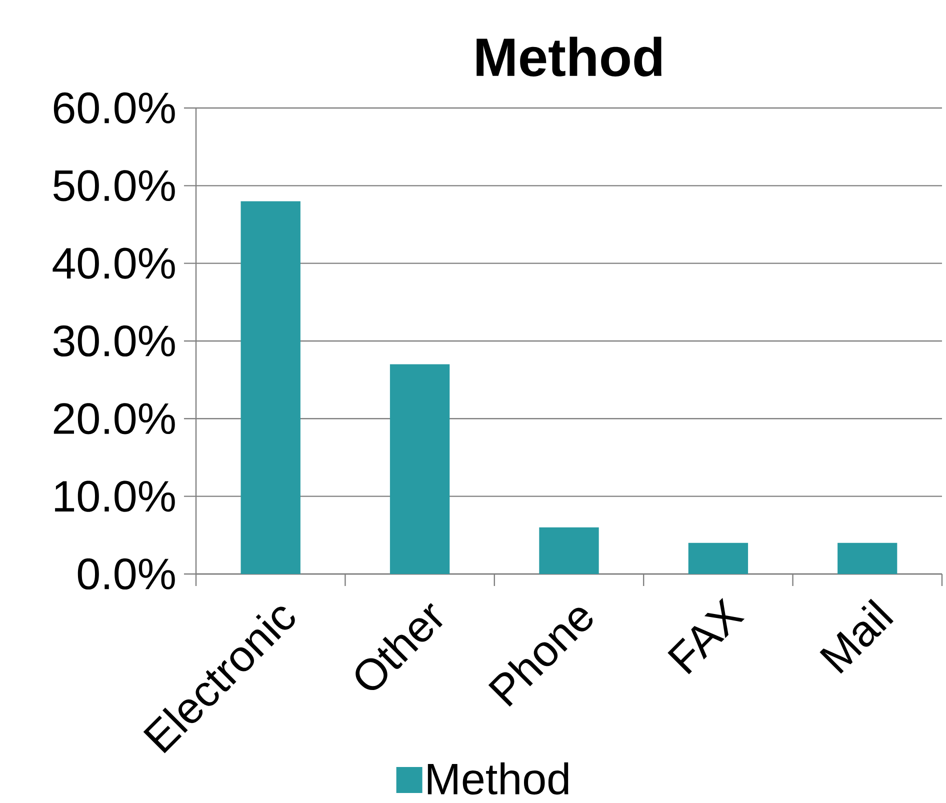 This screenshot has height=803, width=946. What do you see at coordinates (113, 263) in the screenshot?
I see `y-tick-label: 40.0%` at bounding box center [113, 263].